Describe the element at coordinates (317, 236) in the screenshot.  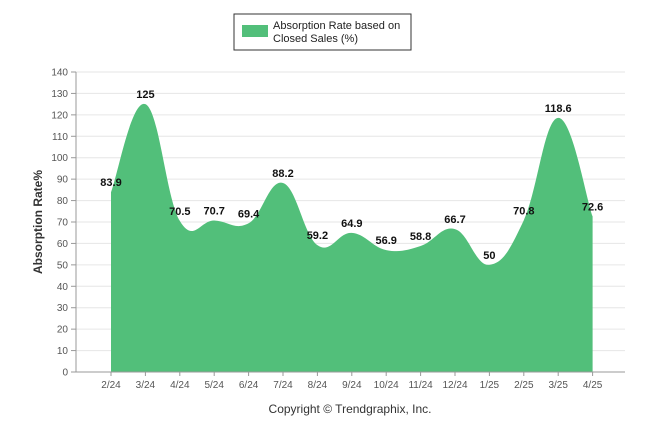
I see `data-label: 59.2` at that location.